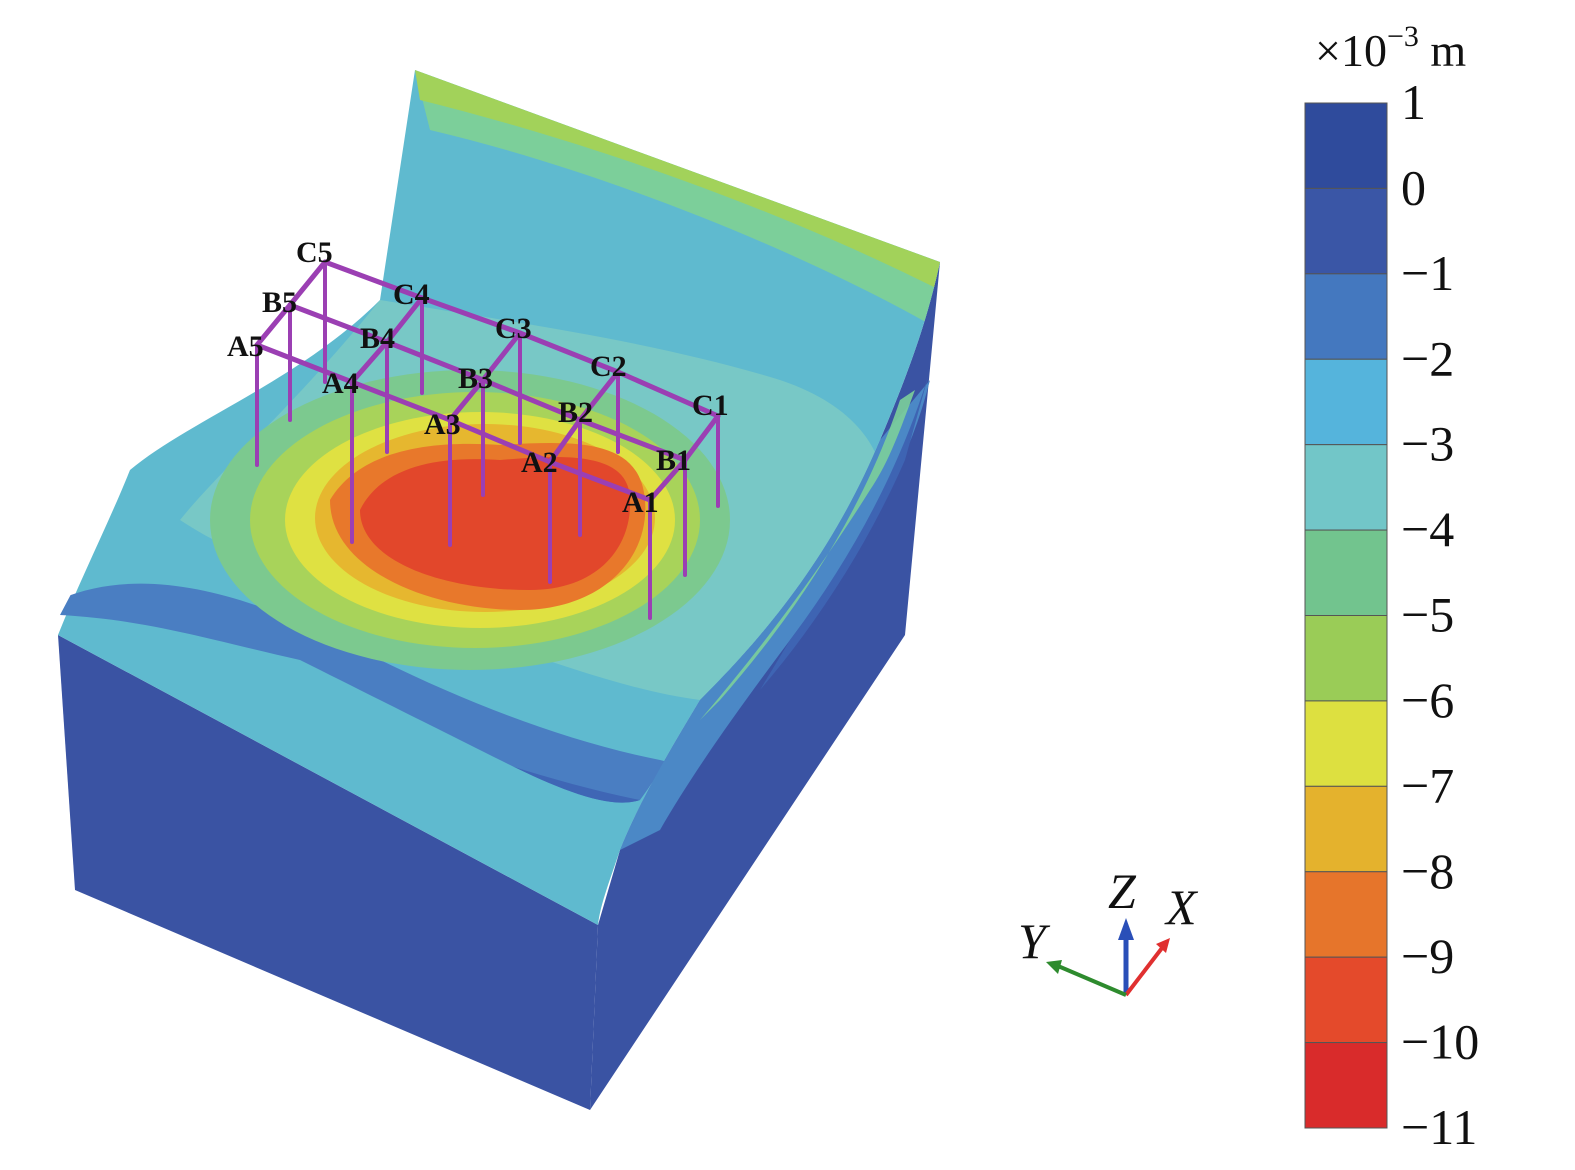 This screenshot has width=1575, height=1170. I want to click on color-bar-tick-label: −2, so click(1427, 358).